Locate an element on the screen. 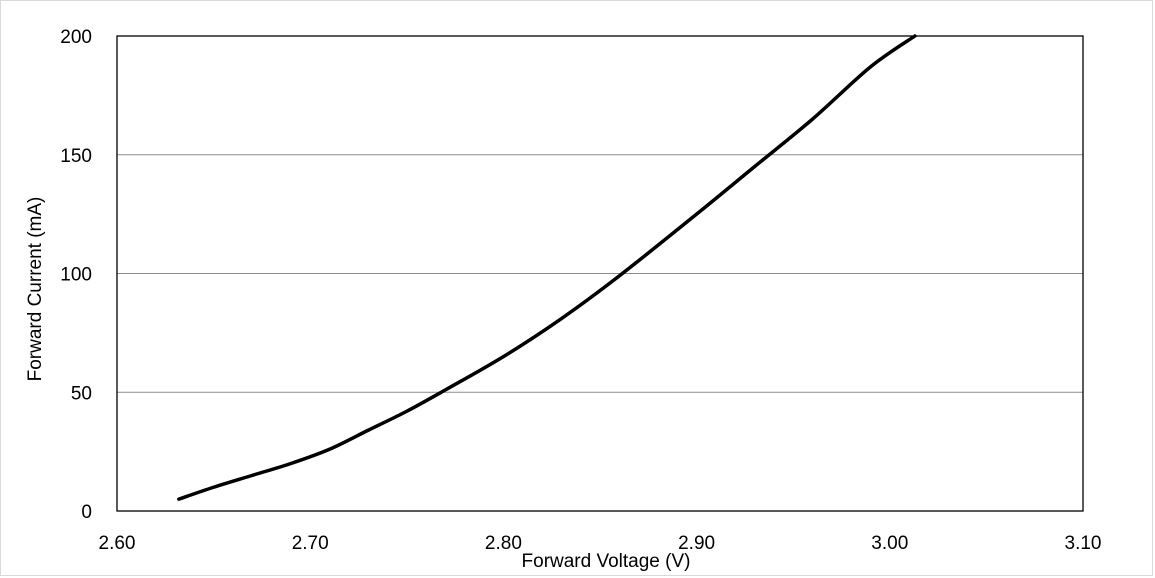  y-tick-label: 50 is located at coordinates (81, 393).